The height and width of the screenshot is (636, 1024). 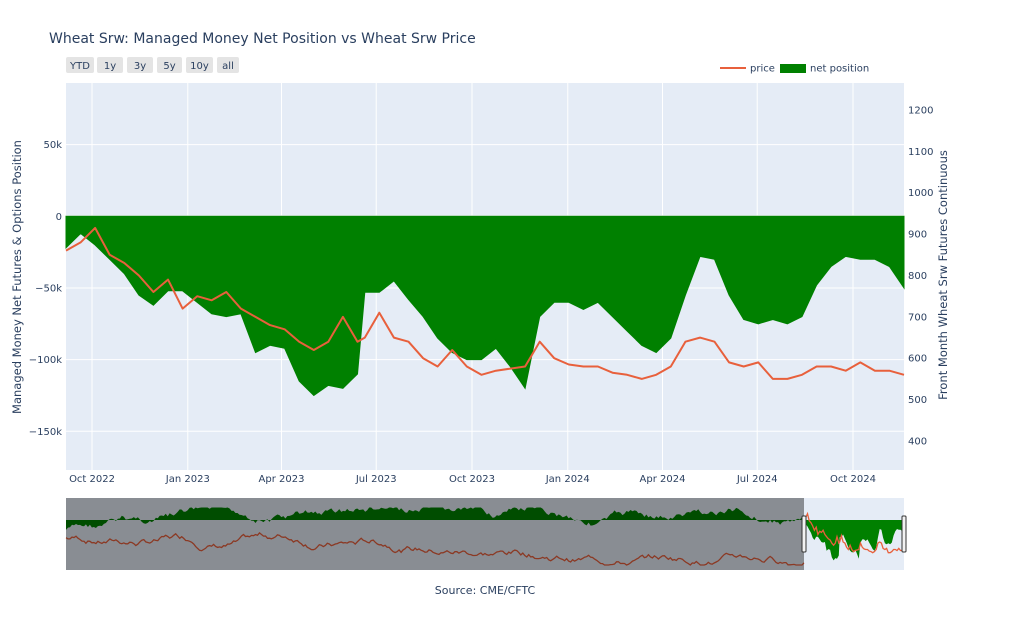 I want to click on range-button-label: 1y, so click(x=110, y=66).